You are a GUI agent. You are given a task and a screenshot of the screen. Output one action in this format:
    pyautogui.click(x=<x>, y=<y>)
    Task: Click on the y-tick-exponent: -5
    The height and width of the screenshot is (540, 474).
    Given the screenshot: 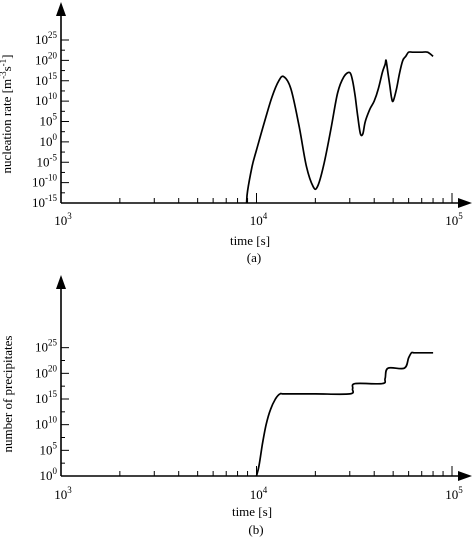 What is the action you would take?
    pyautogui.click(x=54, y=157)
    